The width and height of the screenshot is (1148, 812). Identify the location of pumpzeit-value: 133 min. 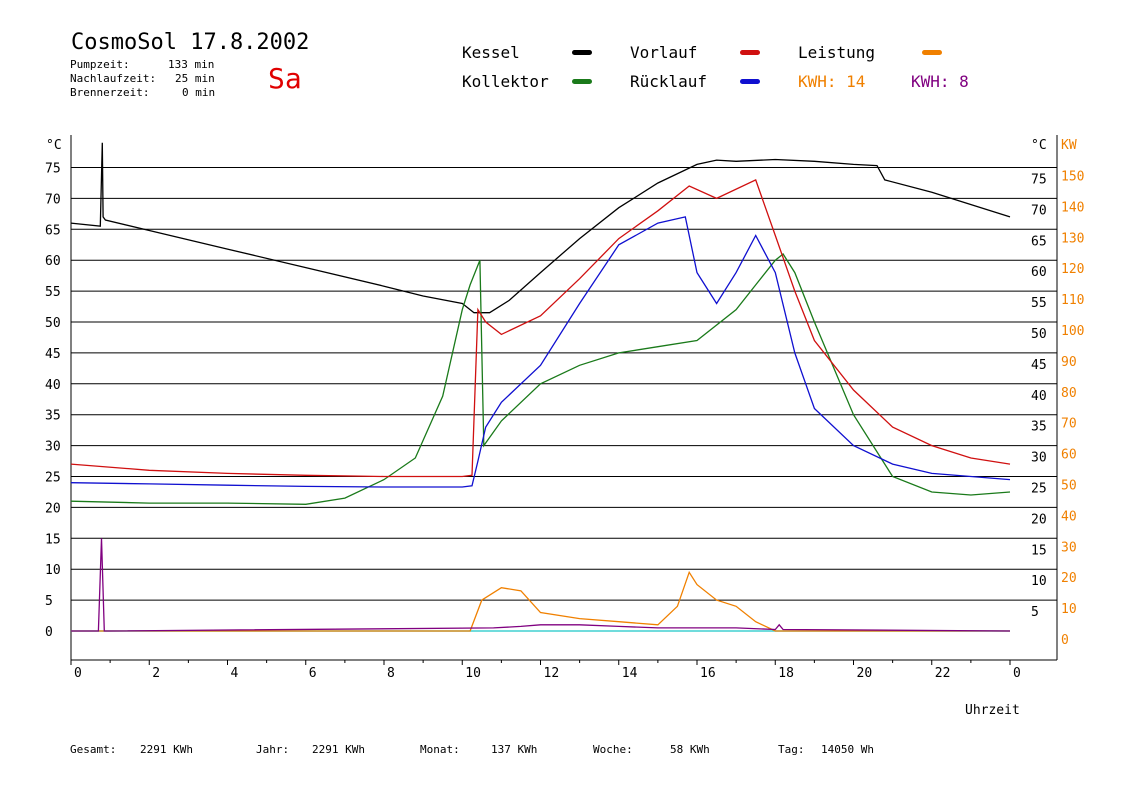
(191, 64).